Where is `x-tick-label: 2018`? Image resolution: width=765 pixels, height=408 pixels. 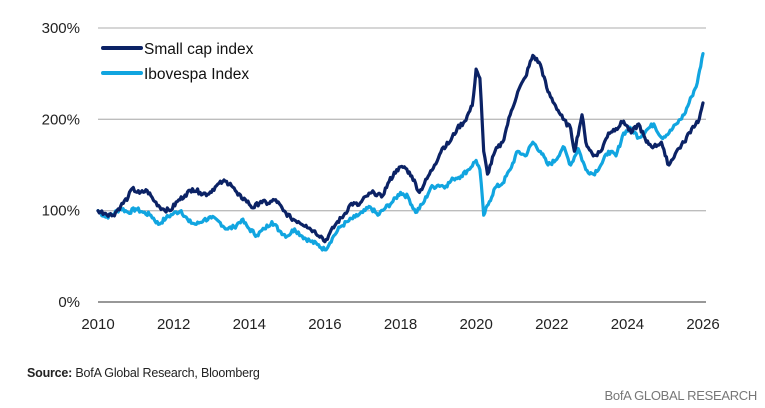 x-tick-label: 2018 is located at coordinates (400, 324).